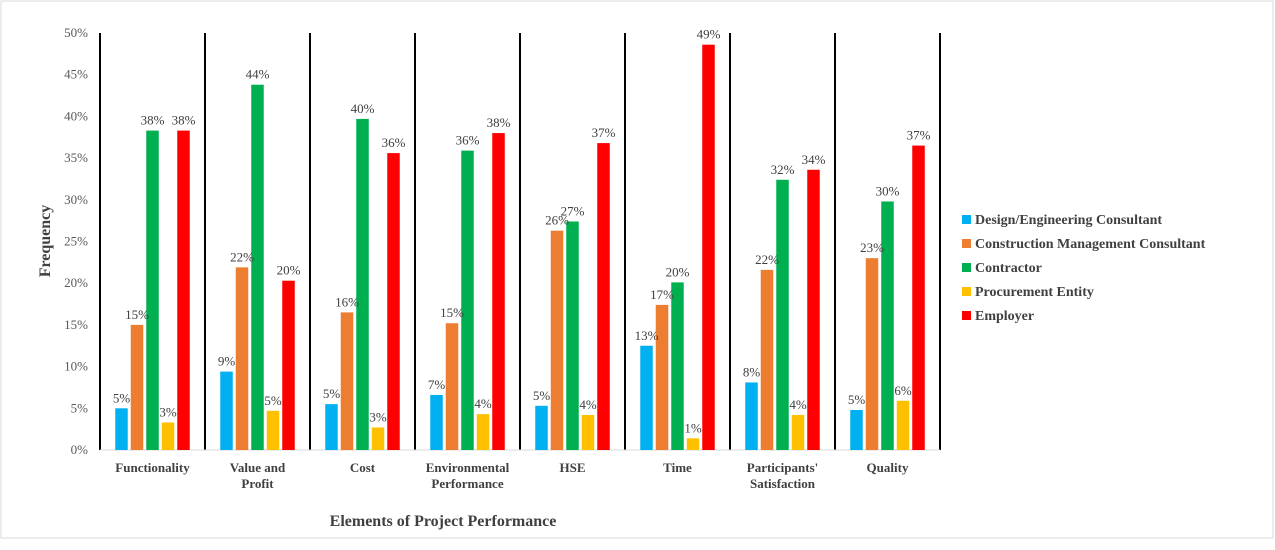  What do you see at coordinates (1034, 292) in the screenshot?
I see `legend-entry: Procurement Entity` at bounding box center [1034, 292].